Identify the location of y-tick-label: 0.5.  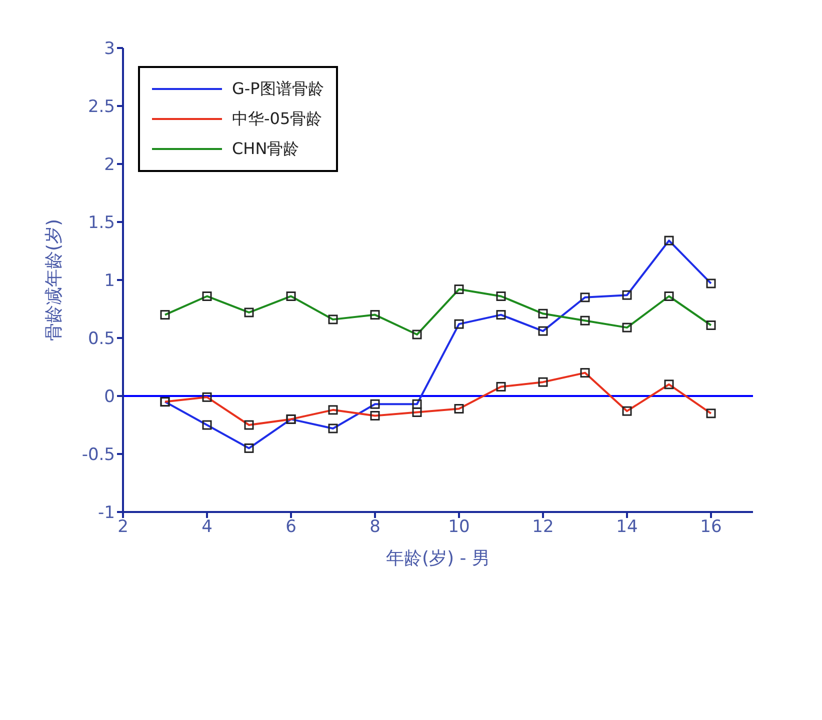
(101, 339).